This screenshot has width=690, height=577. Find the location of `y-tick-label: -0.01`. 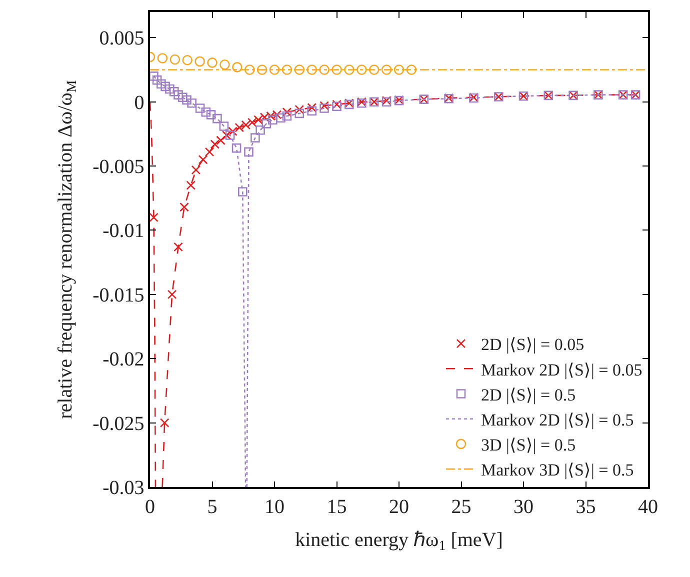

y-tick-label: -0.01 is located at coordinates (123, 231).